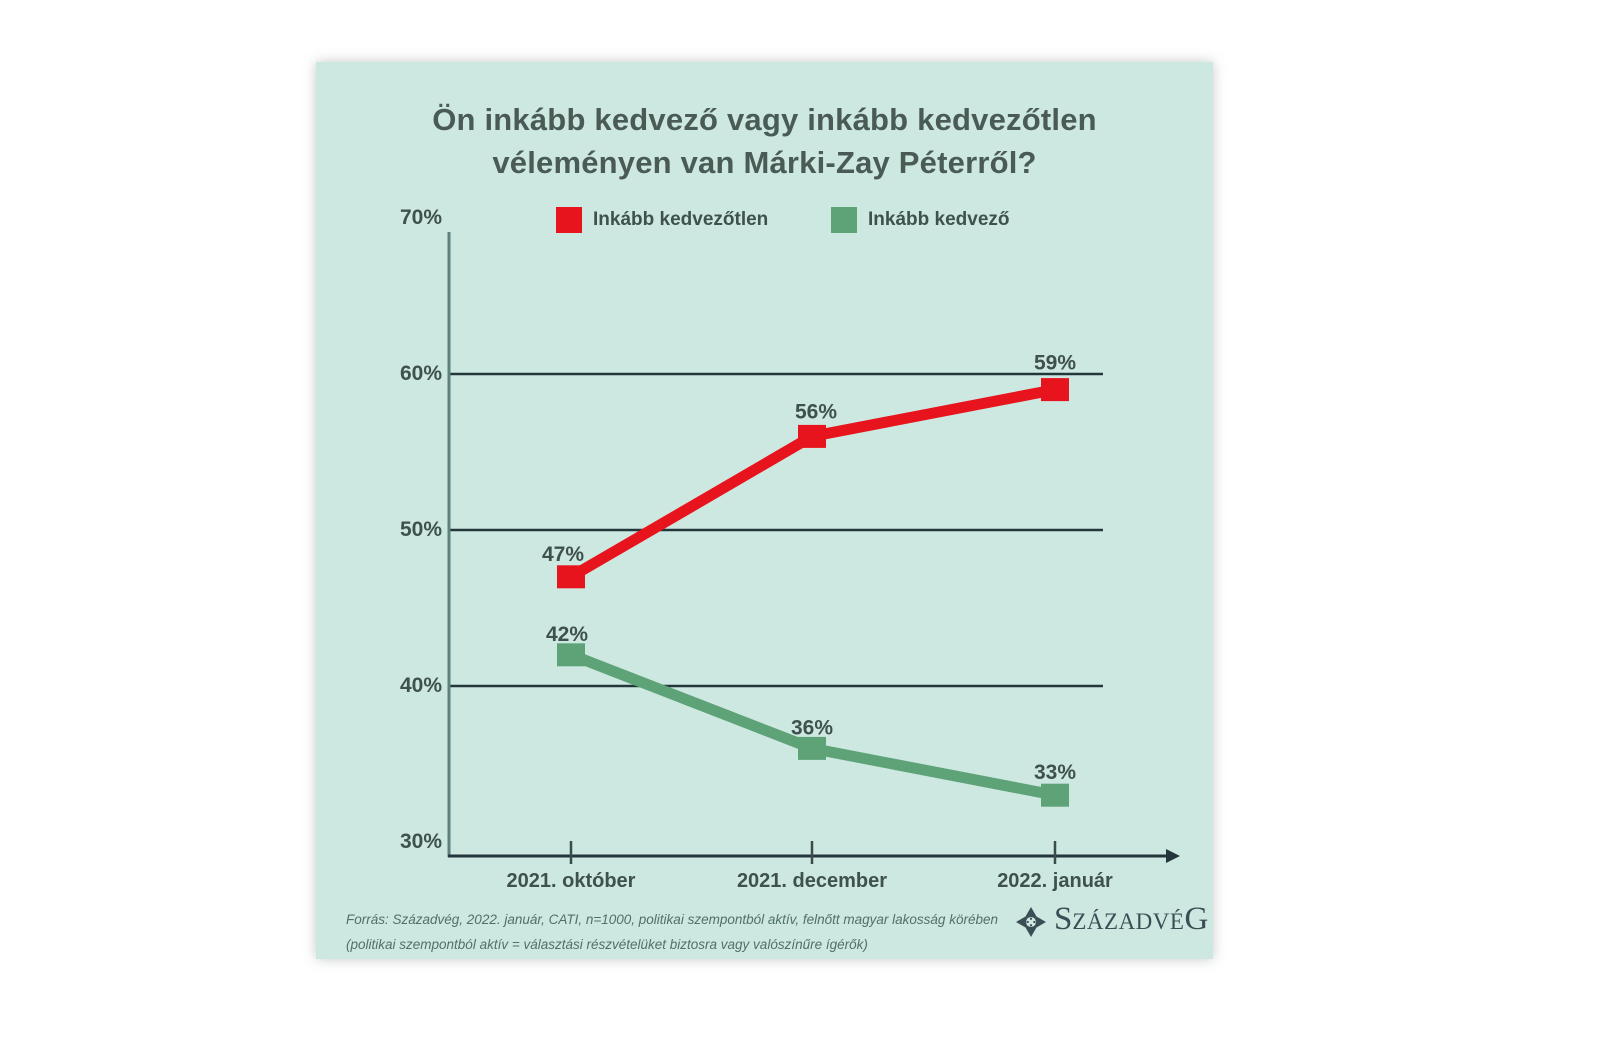 The image size is (1600, 1060). What do you see at coordinates (563, 554) in the screenshot?
I see `value-label-unfavorable-0: 47%` at bounding box center [563, 554].